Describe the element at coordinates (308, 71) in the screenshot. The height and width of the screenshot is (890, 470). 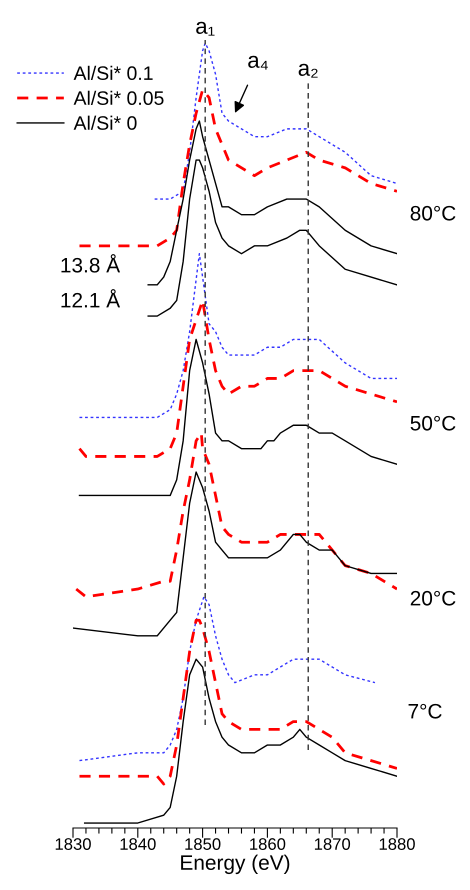
I see `ref-line-label: a₂` at that location.